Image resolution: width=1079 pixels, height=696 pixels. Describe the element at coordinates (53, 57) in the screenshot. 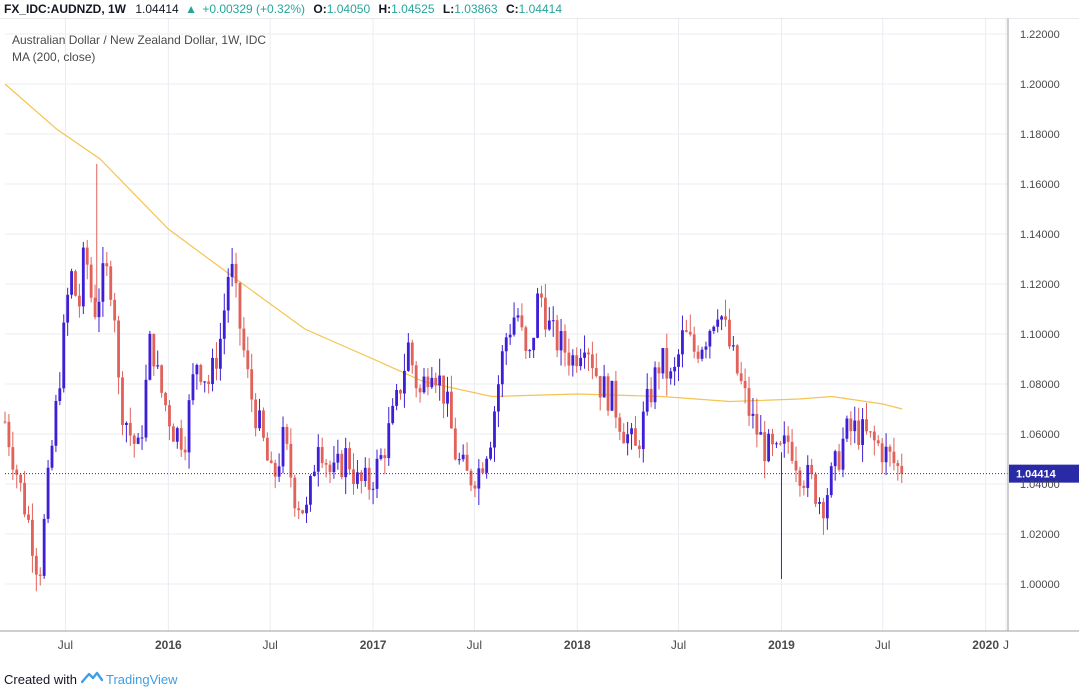

I see `ma-legend-label: MA (200, close)` at that location.